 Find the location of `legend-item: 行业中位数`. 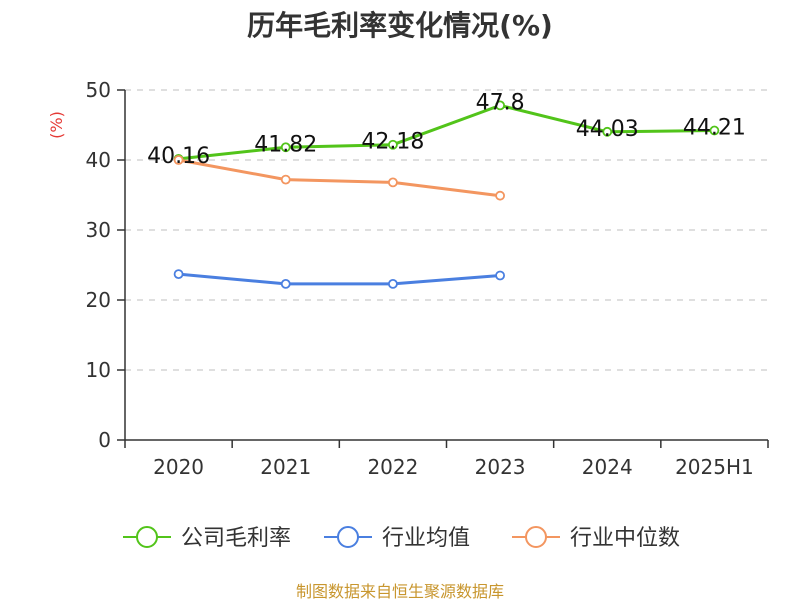

legend-item: 行业中位数 is located at coordinates (596, 538).